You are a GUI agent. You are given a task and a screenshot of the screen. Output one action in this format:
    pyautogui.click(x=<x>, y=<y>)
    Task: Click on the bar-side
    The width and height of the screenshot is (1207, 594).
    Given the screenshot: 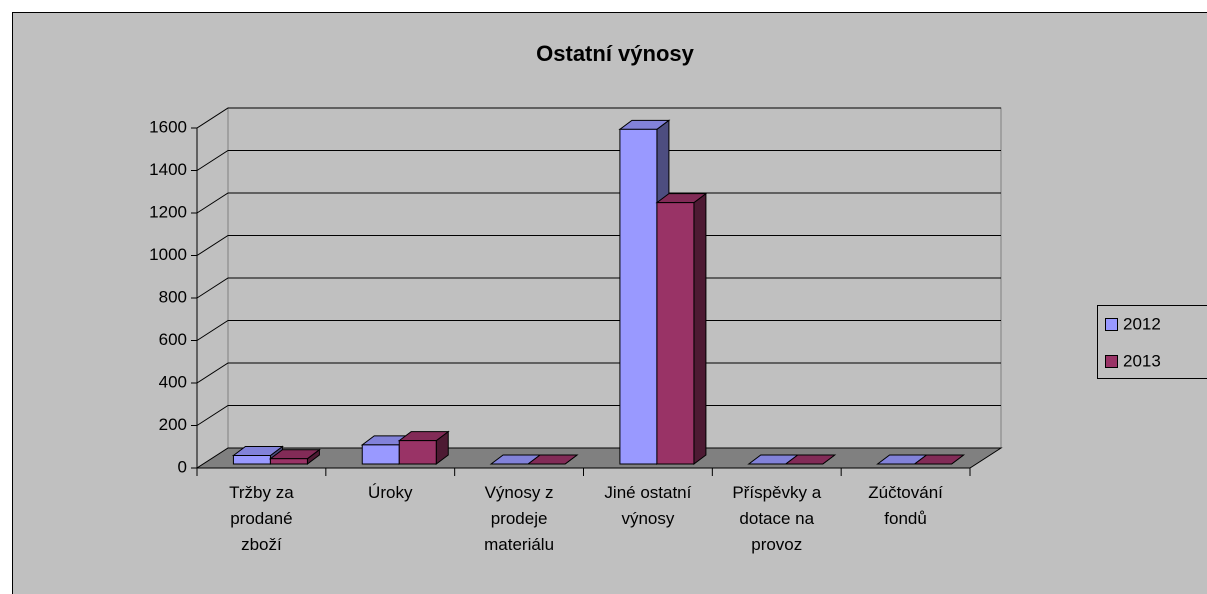 What is the action you would take?
    pyautogui.click(x=700, y=328)
    